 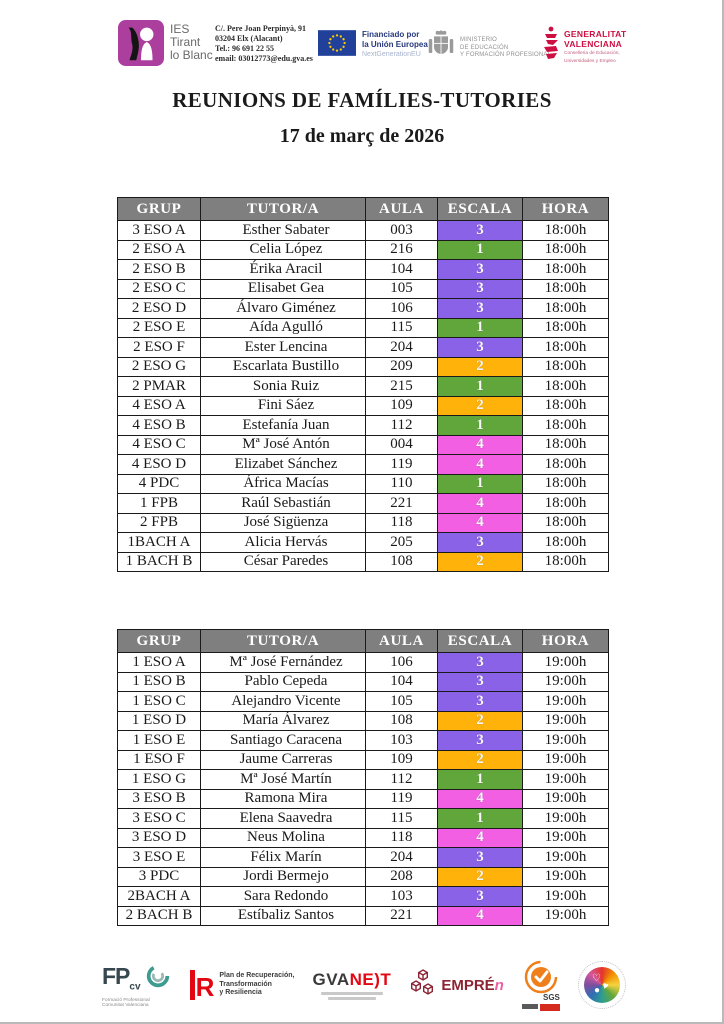 What do you see at coordinates (363, 347) in the screenshot?
I see `table-row: 2 ESO F Ester Lencina 204 3 18:00h` at bounding box center [363, 347].